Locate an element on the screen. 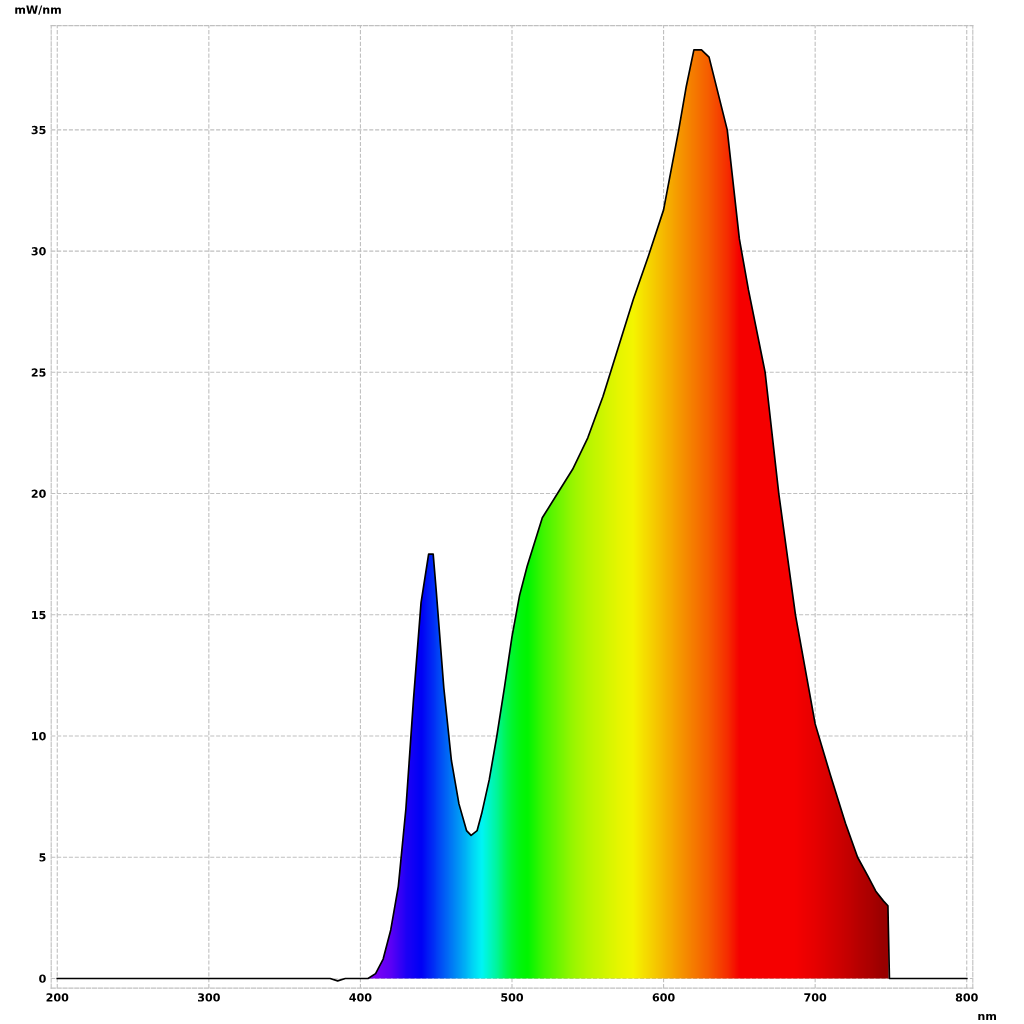 The height and width of the screenshot is (1024, 1024). y-tick-label: 5 is located at coordinates (42, 857).